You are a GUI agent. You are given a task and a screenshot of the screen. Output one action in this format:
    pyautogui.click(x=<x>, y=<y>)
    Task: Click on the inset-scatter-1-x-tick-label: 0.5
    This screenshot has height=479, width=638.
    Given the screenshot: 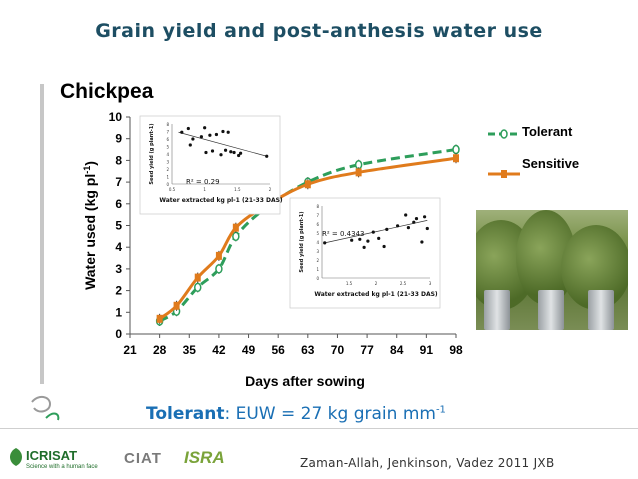 What is the action you would take?
    pyautogui.click(x=172, y=189)
    